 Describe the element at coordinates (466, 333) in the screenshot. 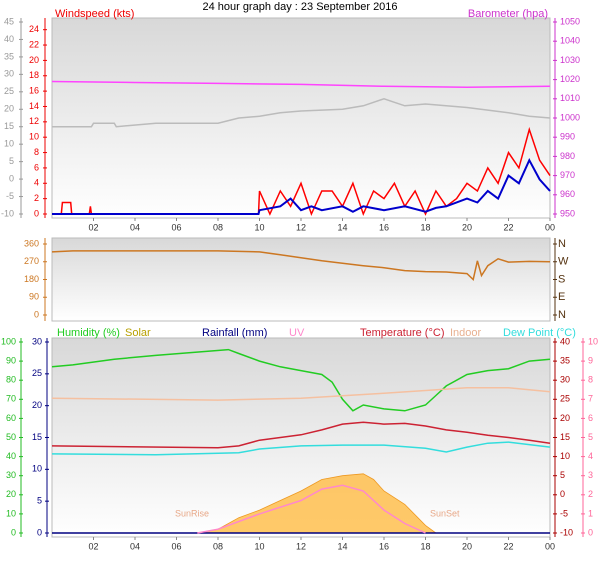

I see `legend-label: Indoor` at that location.